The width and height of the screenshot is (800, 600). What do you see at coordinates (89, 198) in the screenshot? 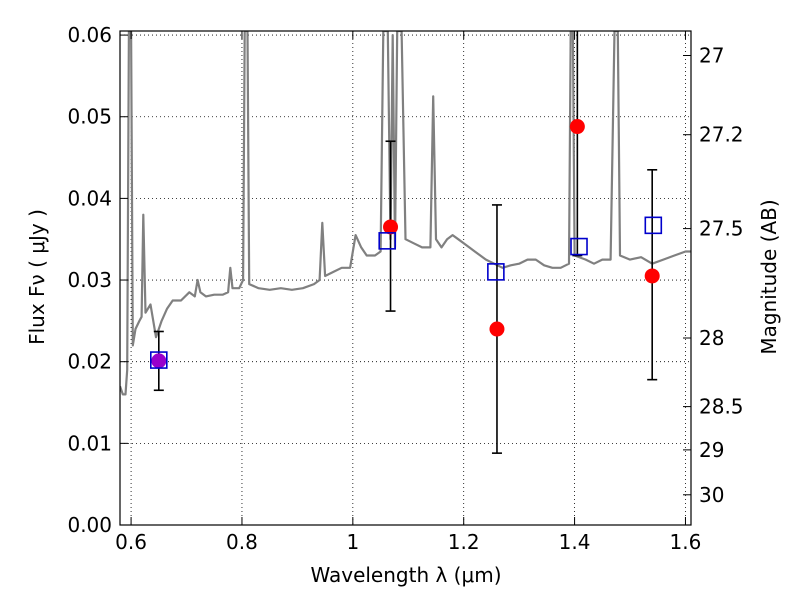
I see `y-tick-label: 0.04` at bounding box center [89, 198].